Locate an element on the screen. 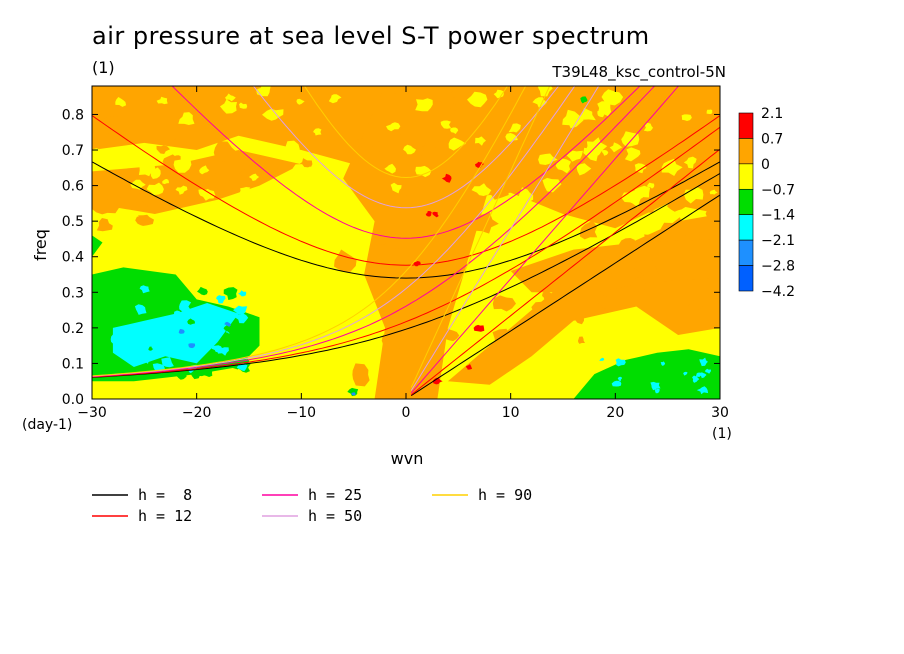 The height and width of the screenshot is (654, 904). dispersion-curve-inertio-gravity-h8 is located at coordinates (406, 220).